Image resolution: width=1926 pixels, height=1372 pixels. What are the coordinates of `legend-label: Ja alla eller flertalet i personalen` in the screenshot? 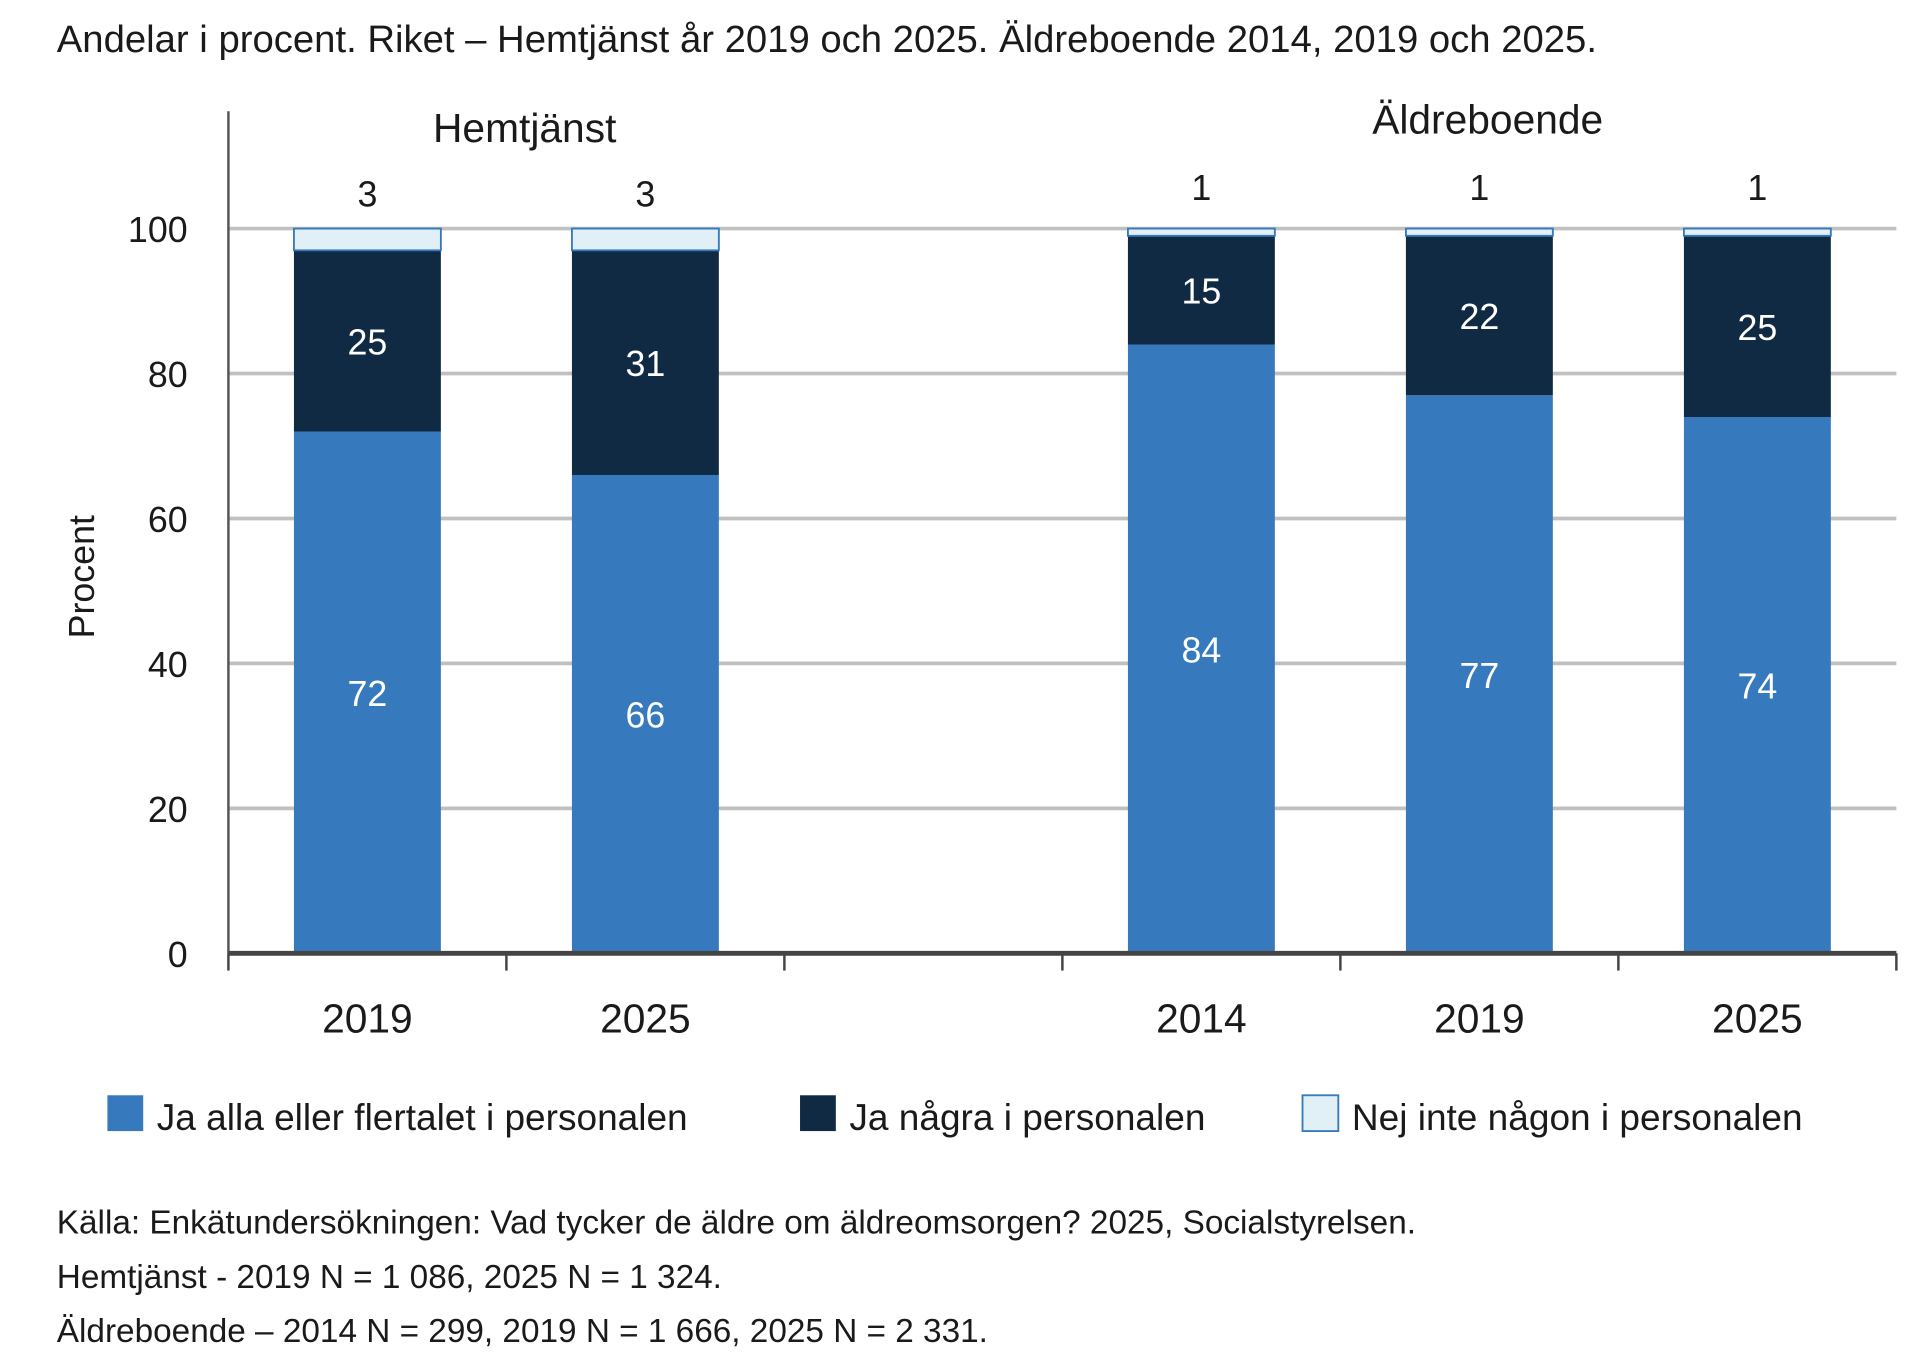 It's located at (422, 1117).